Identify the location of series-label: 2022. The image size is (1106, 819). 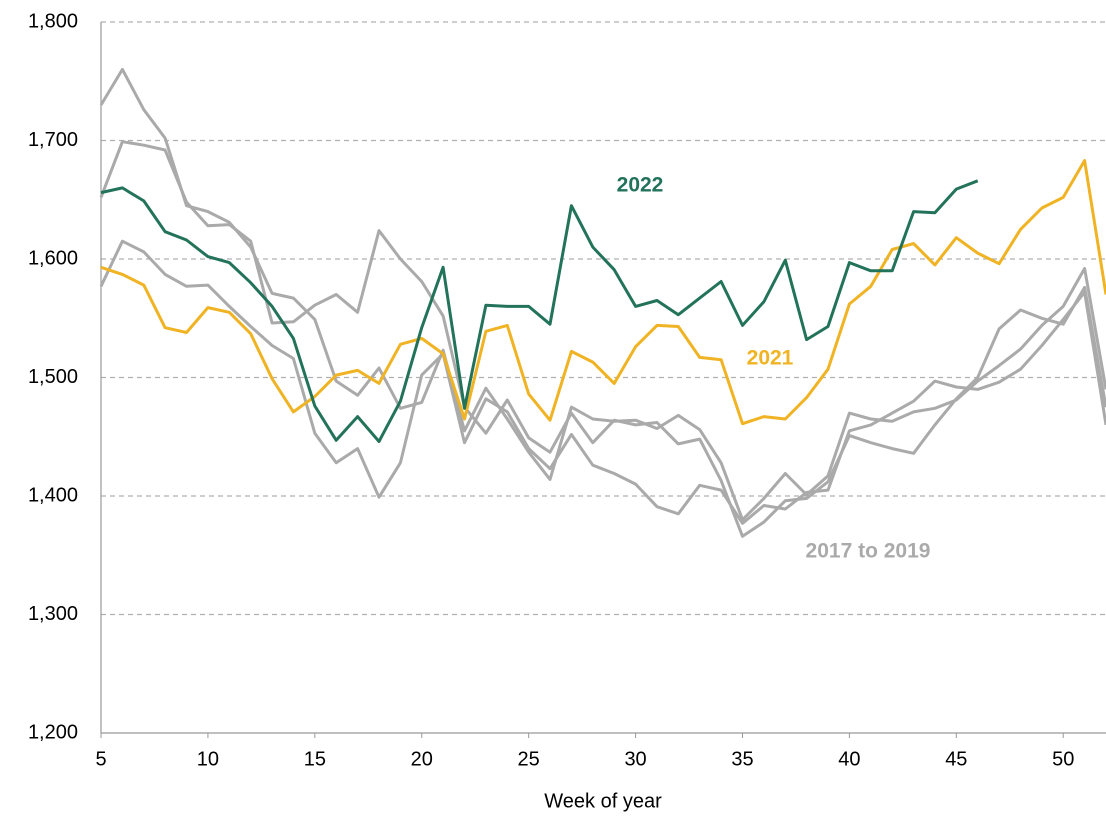
(640, 185).